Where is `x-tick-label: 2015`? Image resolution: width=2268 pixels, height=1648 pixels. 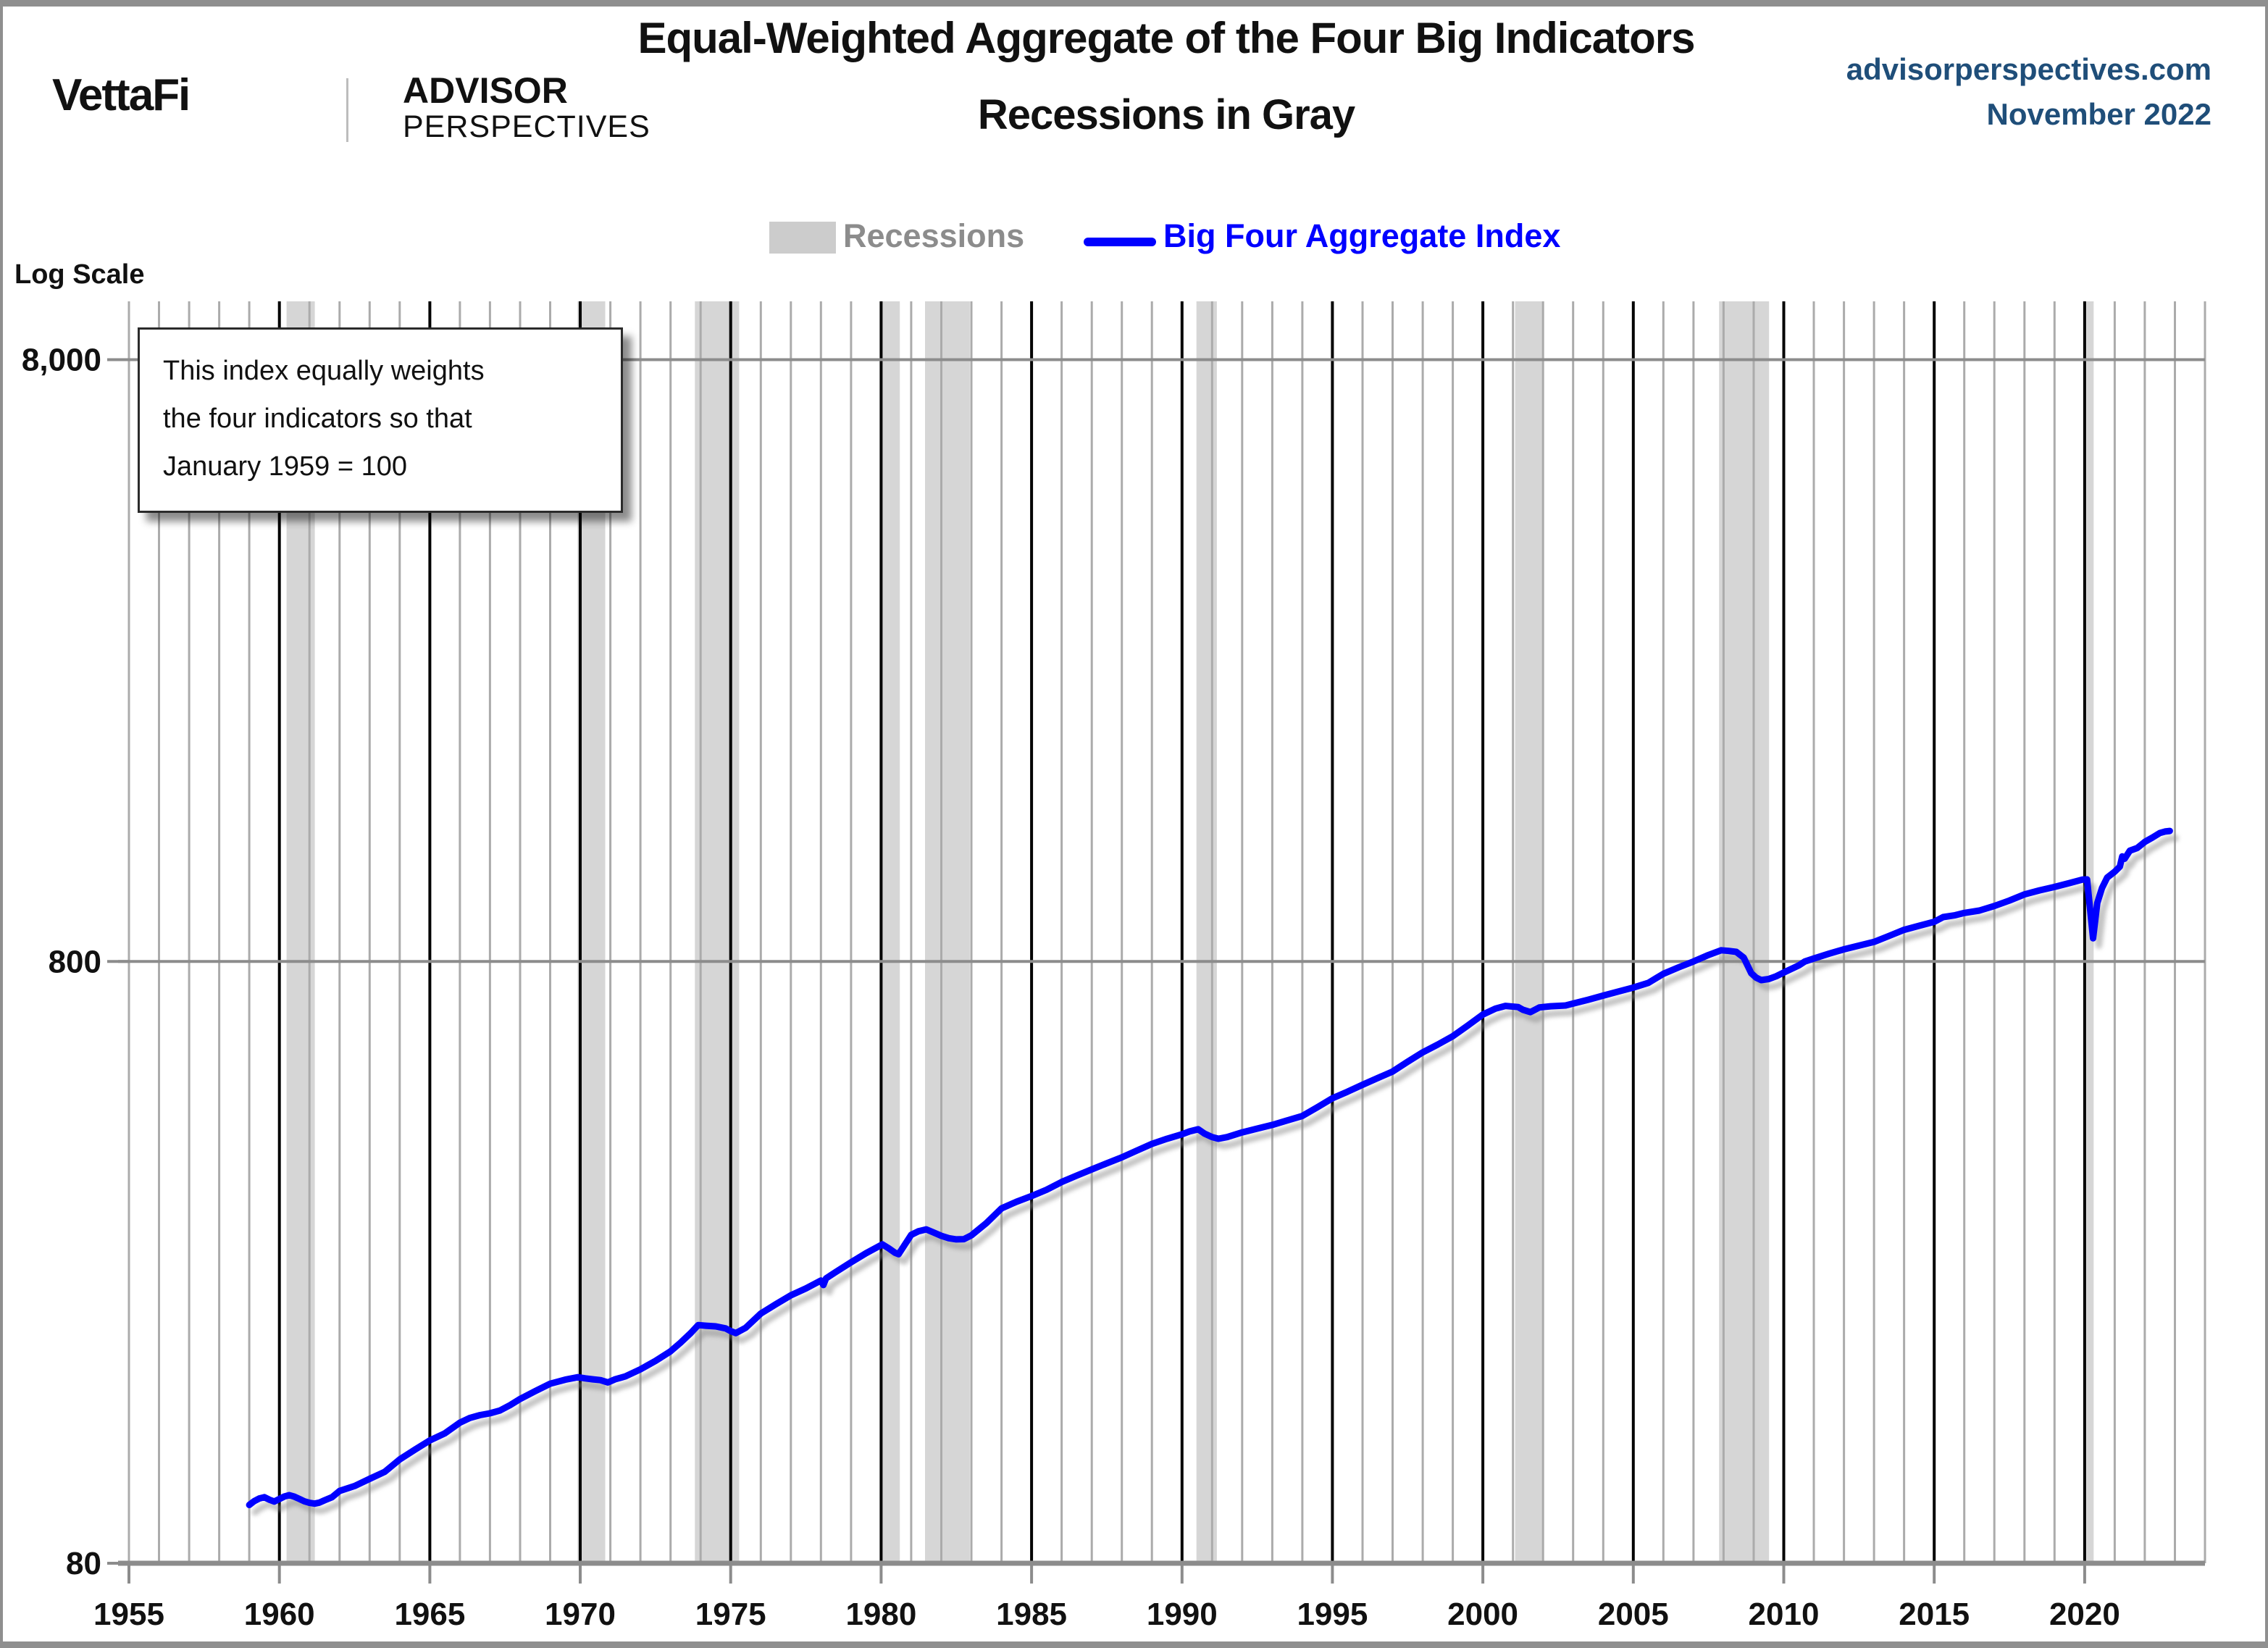 x-tick-label: 2015 is located at coordinates (1935, 1614).